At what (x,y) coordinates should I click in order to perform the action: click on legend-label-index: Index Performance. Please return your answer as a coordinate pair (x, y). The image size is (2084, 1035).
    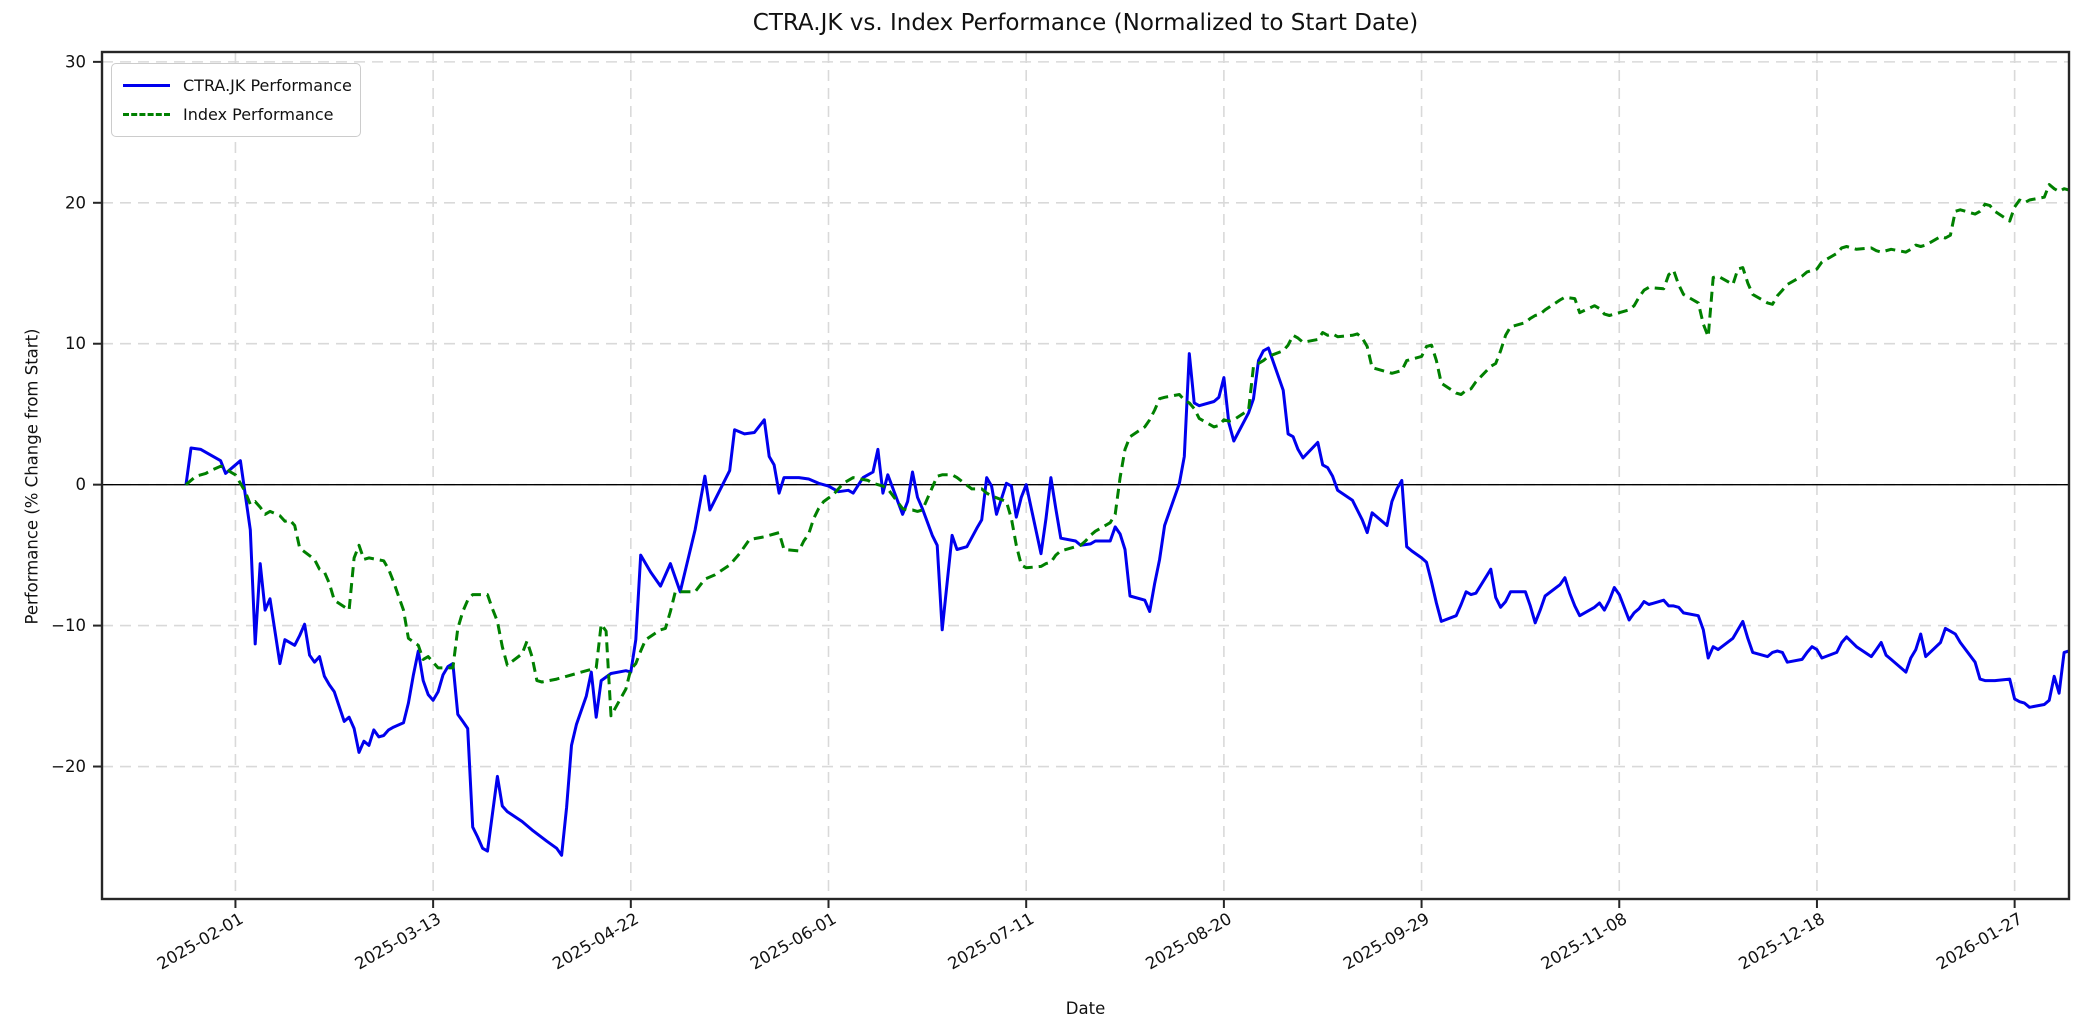
    Looking at the image, I should click on (258, 114).